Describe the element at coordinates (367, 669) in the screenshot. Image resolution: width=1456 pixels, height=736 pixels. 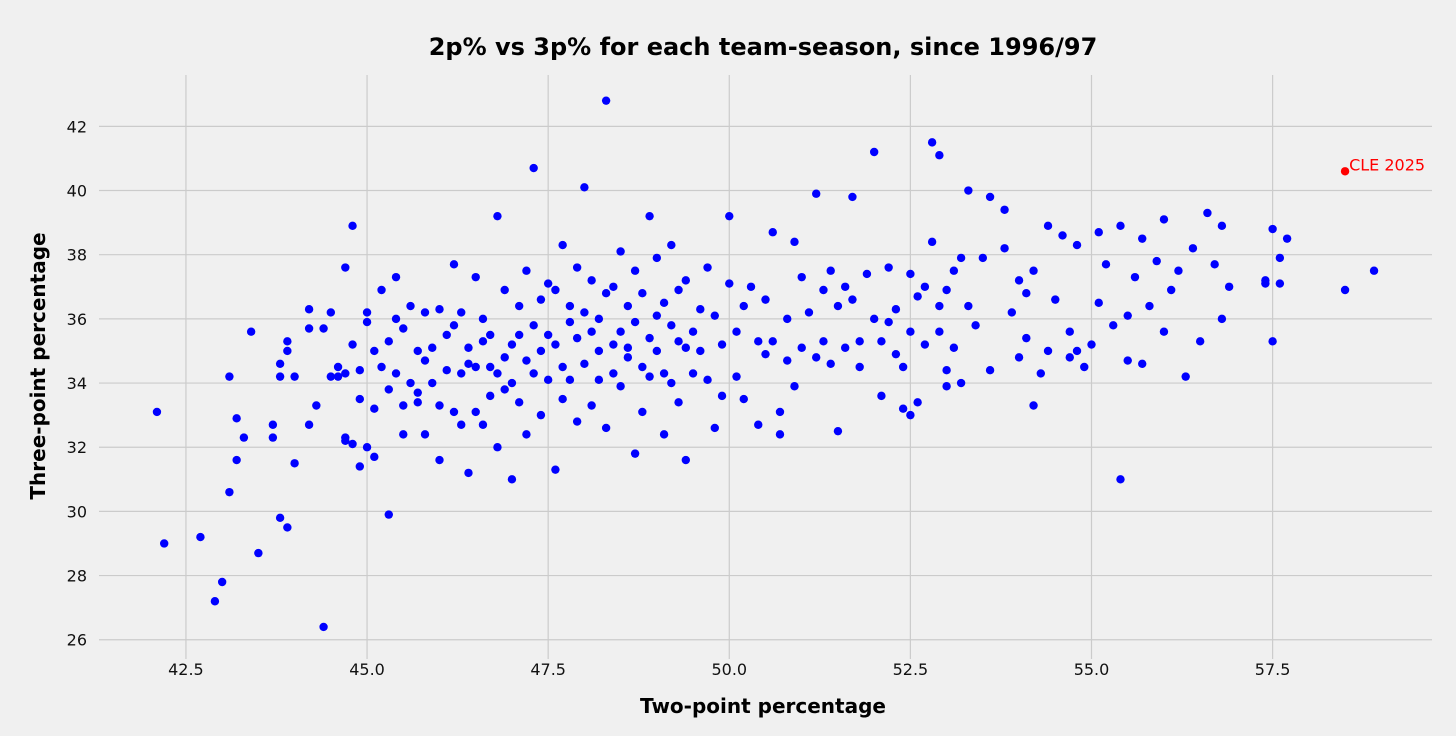
I see `x-tick-label: 45.0` at that location.